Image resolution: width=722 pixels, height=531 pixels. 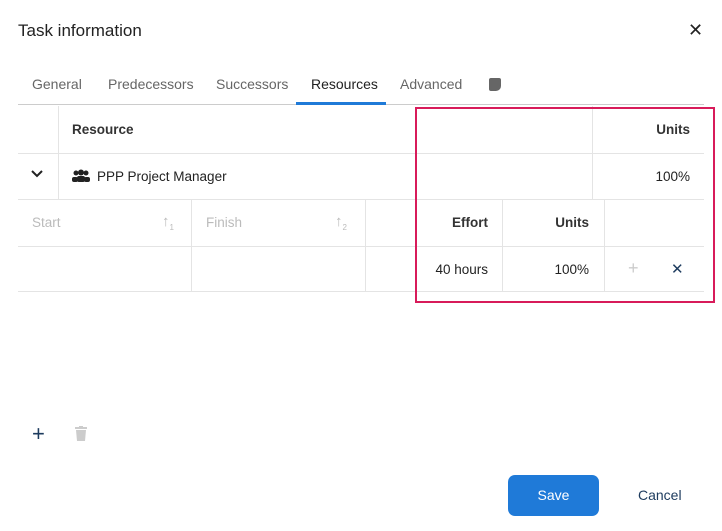 What do you see at coordinates (81, 178) in the screenshot?
I see `group-icon` at bounding box center [81, 178].